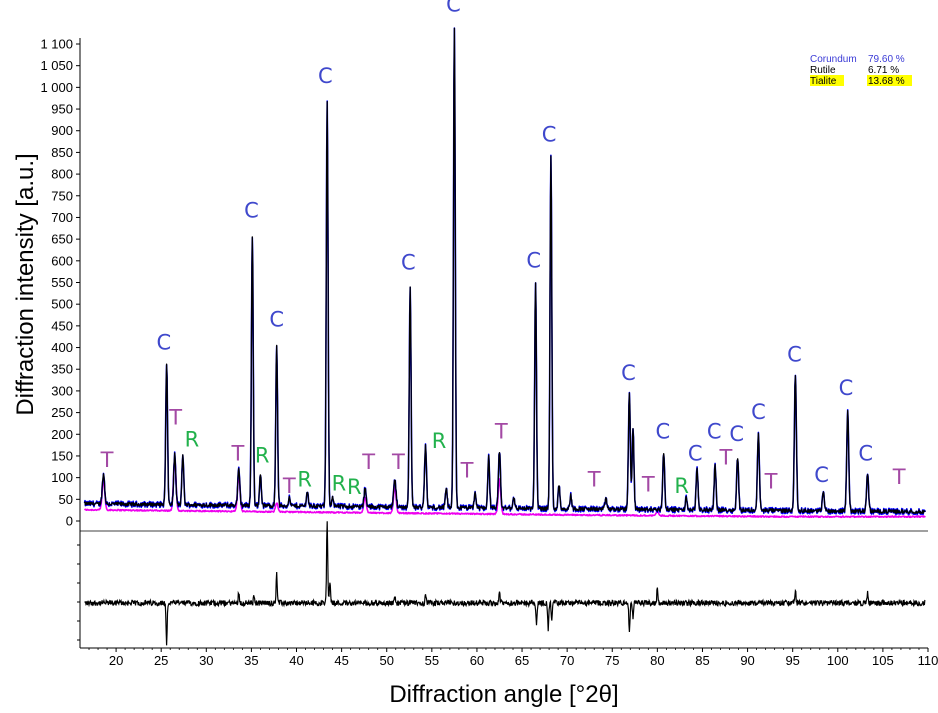  Describe the element at coordinates (62, 369) in the screenshot. I see `y-tick-label: 350` at that location.